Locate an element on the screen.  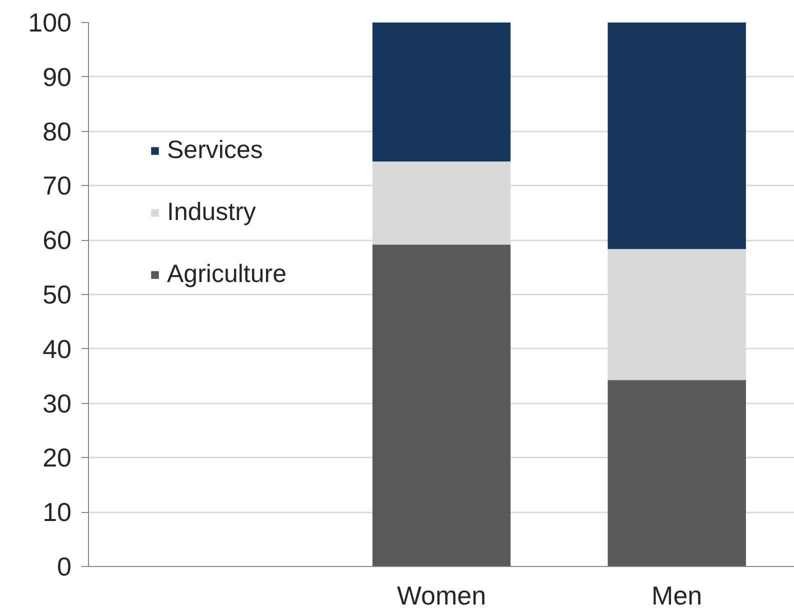
legend-label: Agriculture is located at coordinates (226, 274).